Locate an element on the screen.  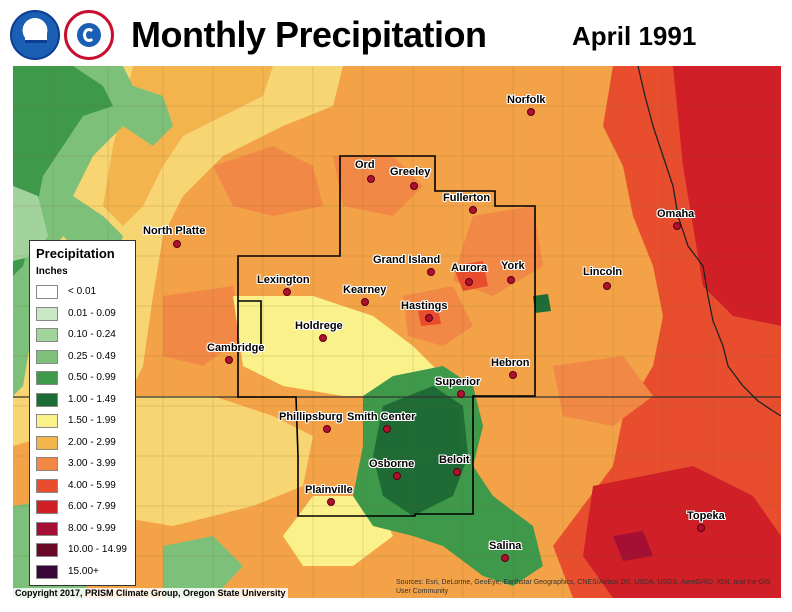
legend-row: 0.50 - 0.99 is located at coordinates (85, 378).